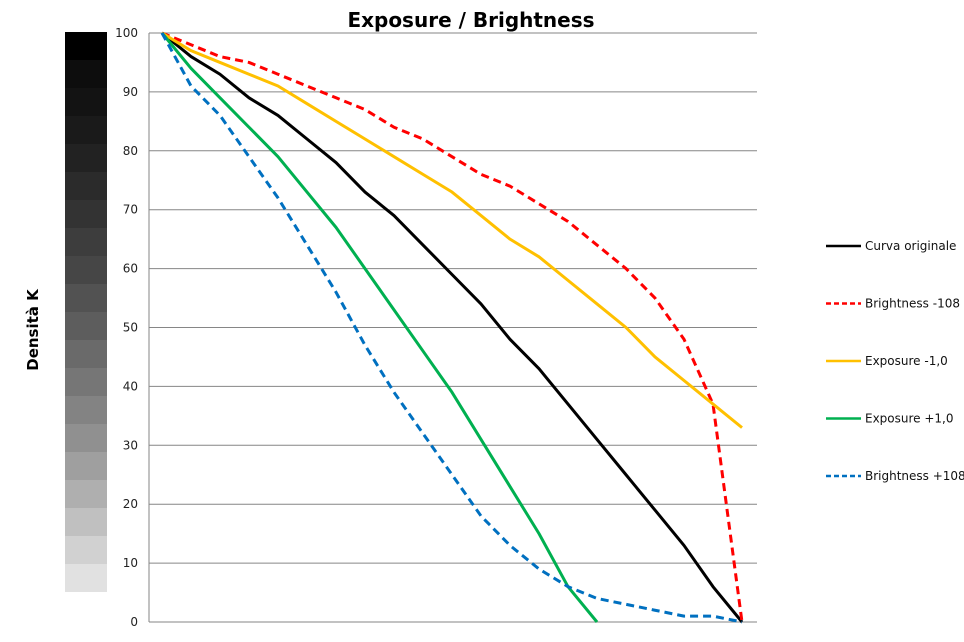 The height and width of the screenshot is (642, 964). Describe the element at coordinates (910, 246) in the screenshot. I see `legend-label: Curva originale` at that location.